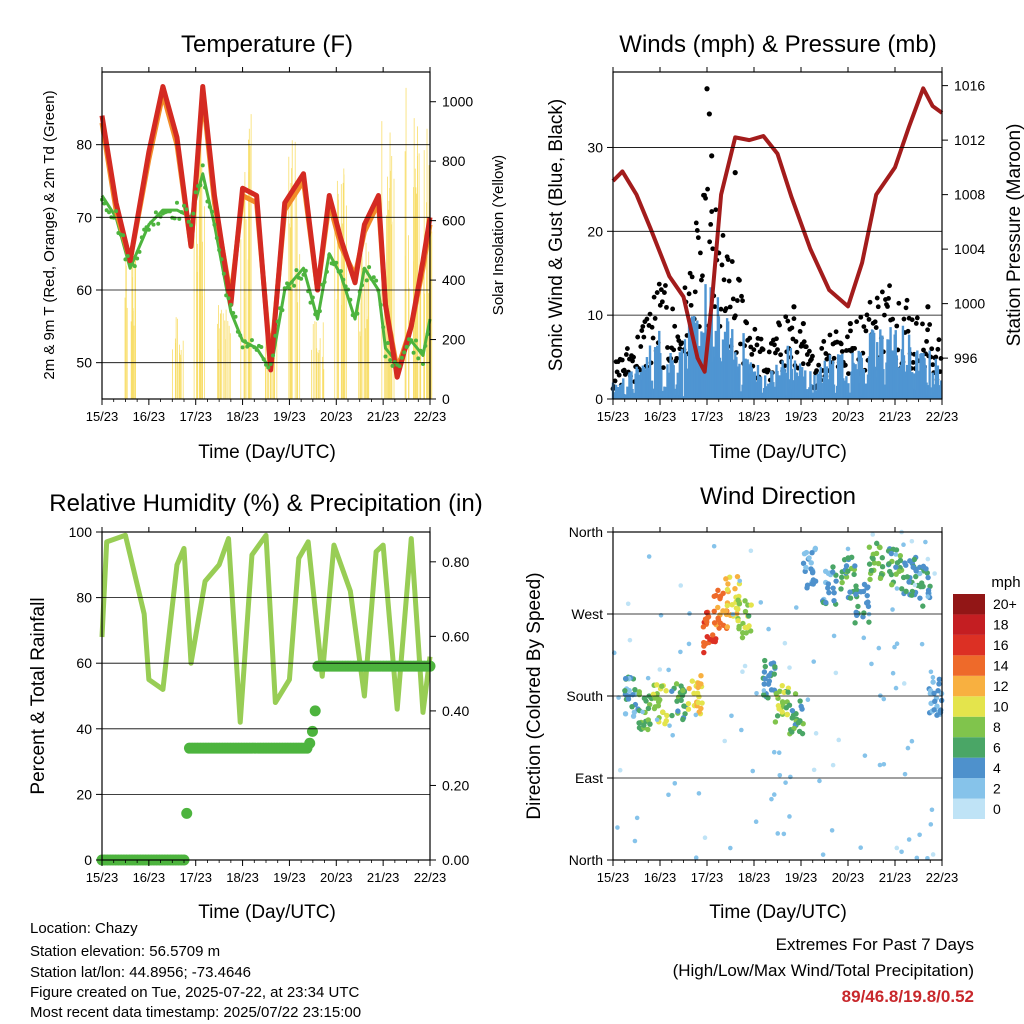  Describe the element at coordinates (84, 729) in the screenshot. I see `y-tick-label: 40` at that location.